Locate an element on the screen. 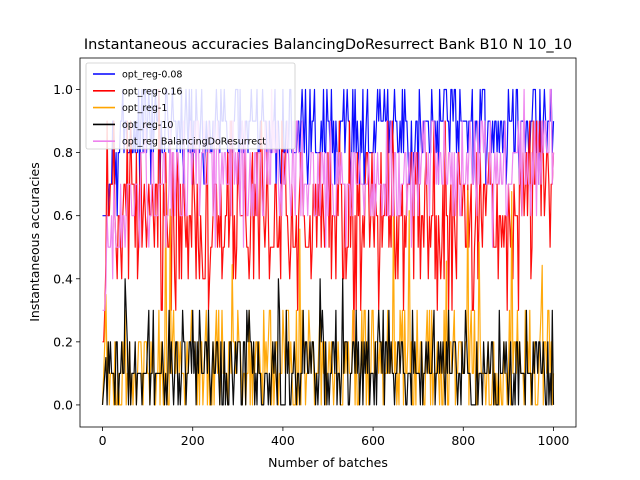 This screenshot has width=640, height=480. y-axis-label: Instantaneous accuracies is located at coordinates (34, 242).